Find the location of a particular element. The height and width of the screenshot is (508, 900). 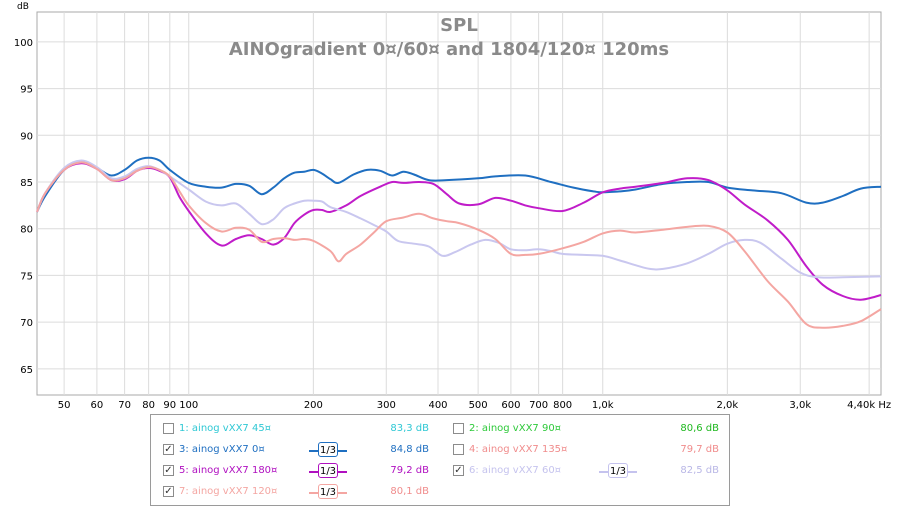

legend-label: 5: ainog vXX7 180¤ is located at coordinates (228, 470).